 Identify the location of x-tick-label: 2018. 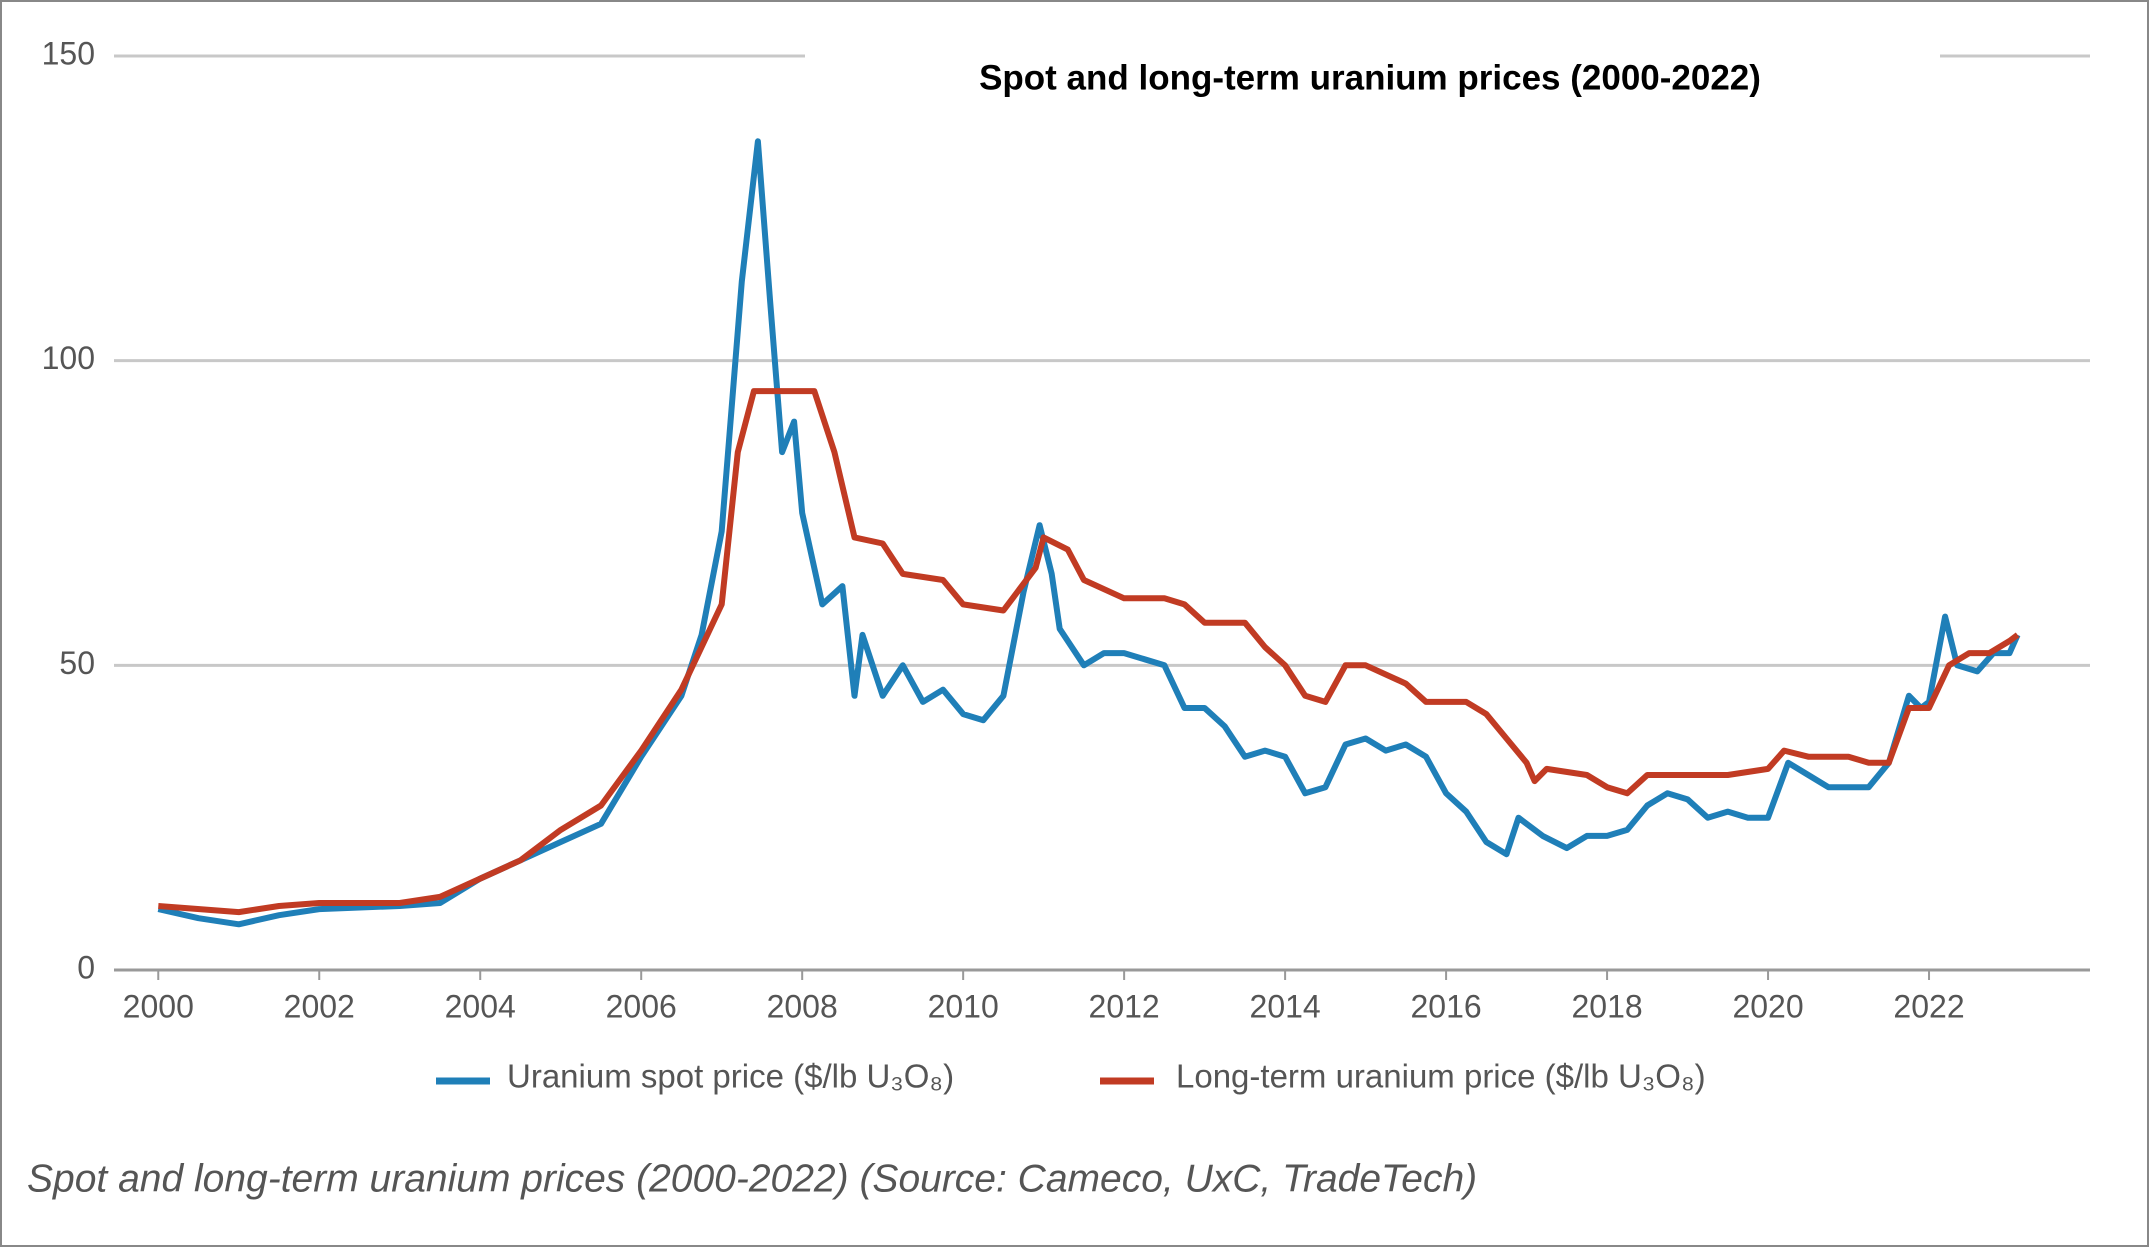
(1606, 1006).